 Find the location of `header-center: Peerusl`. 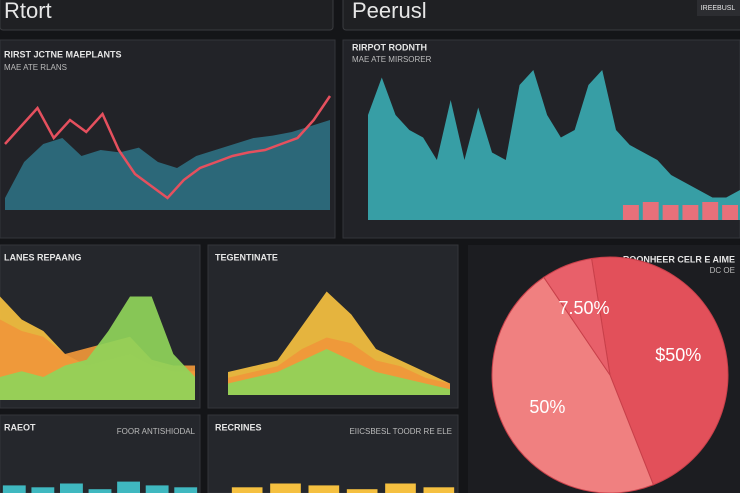

header-center: Peerusl is located at coordinates (389, 11).